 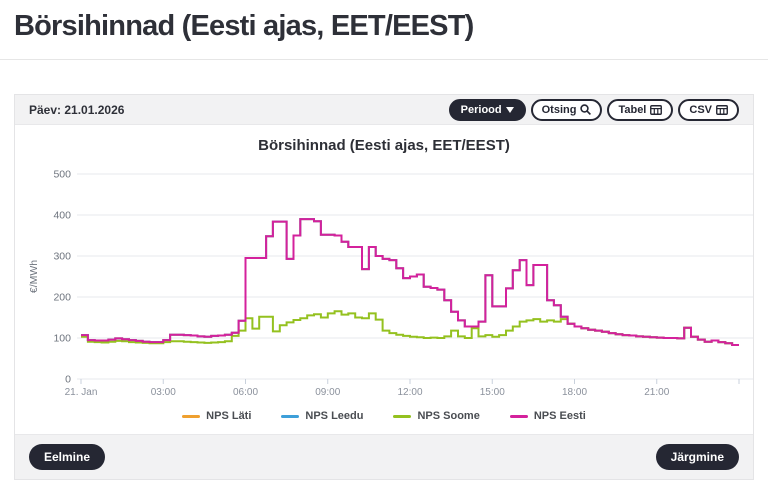 What do you see at coordinates (77, 109) in the screenshot?
I see `date-label: Päev: 21.01.2026` at bounding box center [77, 109].